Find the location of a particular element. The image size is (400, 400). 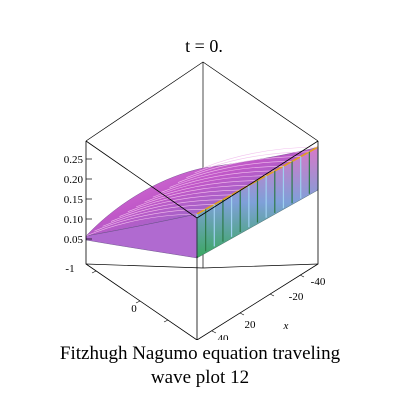

z-tick-label: 0.15 is located at coordinates (74, 200).